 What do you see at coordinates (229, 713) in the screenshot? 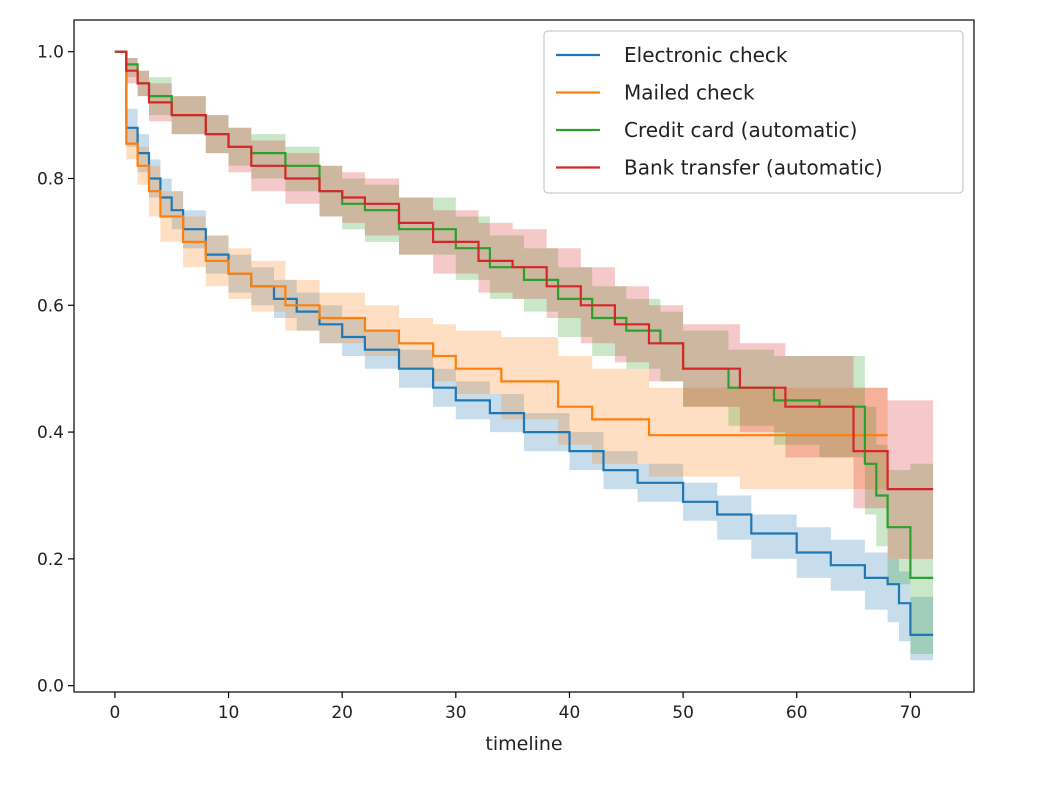
I see `x-tick-label: 10` at bounding box center [229, 713].